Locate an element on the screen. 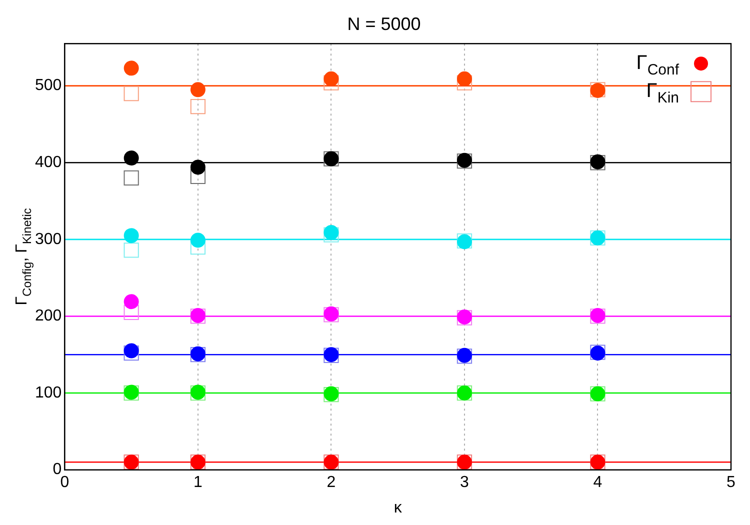 The height and width of the screenshot is (525, 750). y-tick-label: 200 is located at coordinates (48, 316).